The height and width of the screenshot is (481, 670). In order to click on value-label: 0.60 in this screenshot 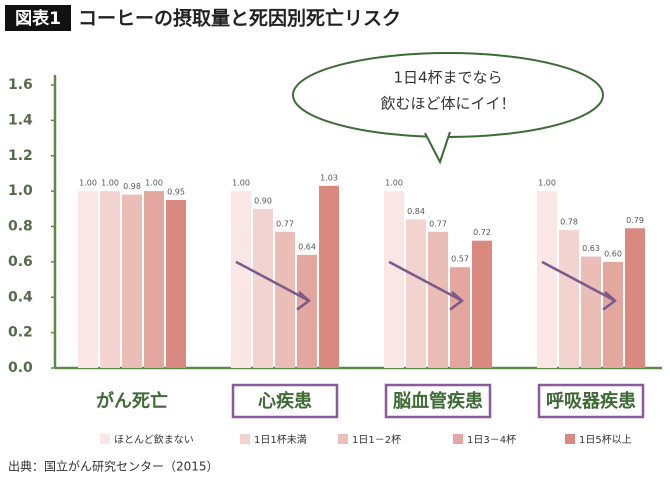, I will do `click(613, 253)`.